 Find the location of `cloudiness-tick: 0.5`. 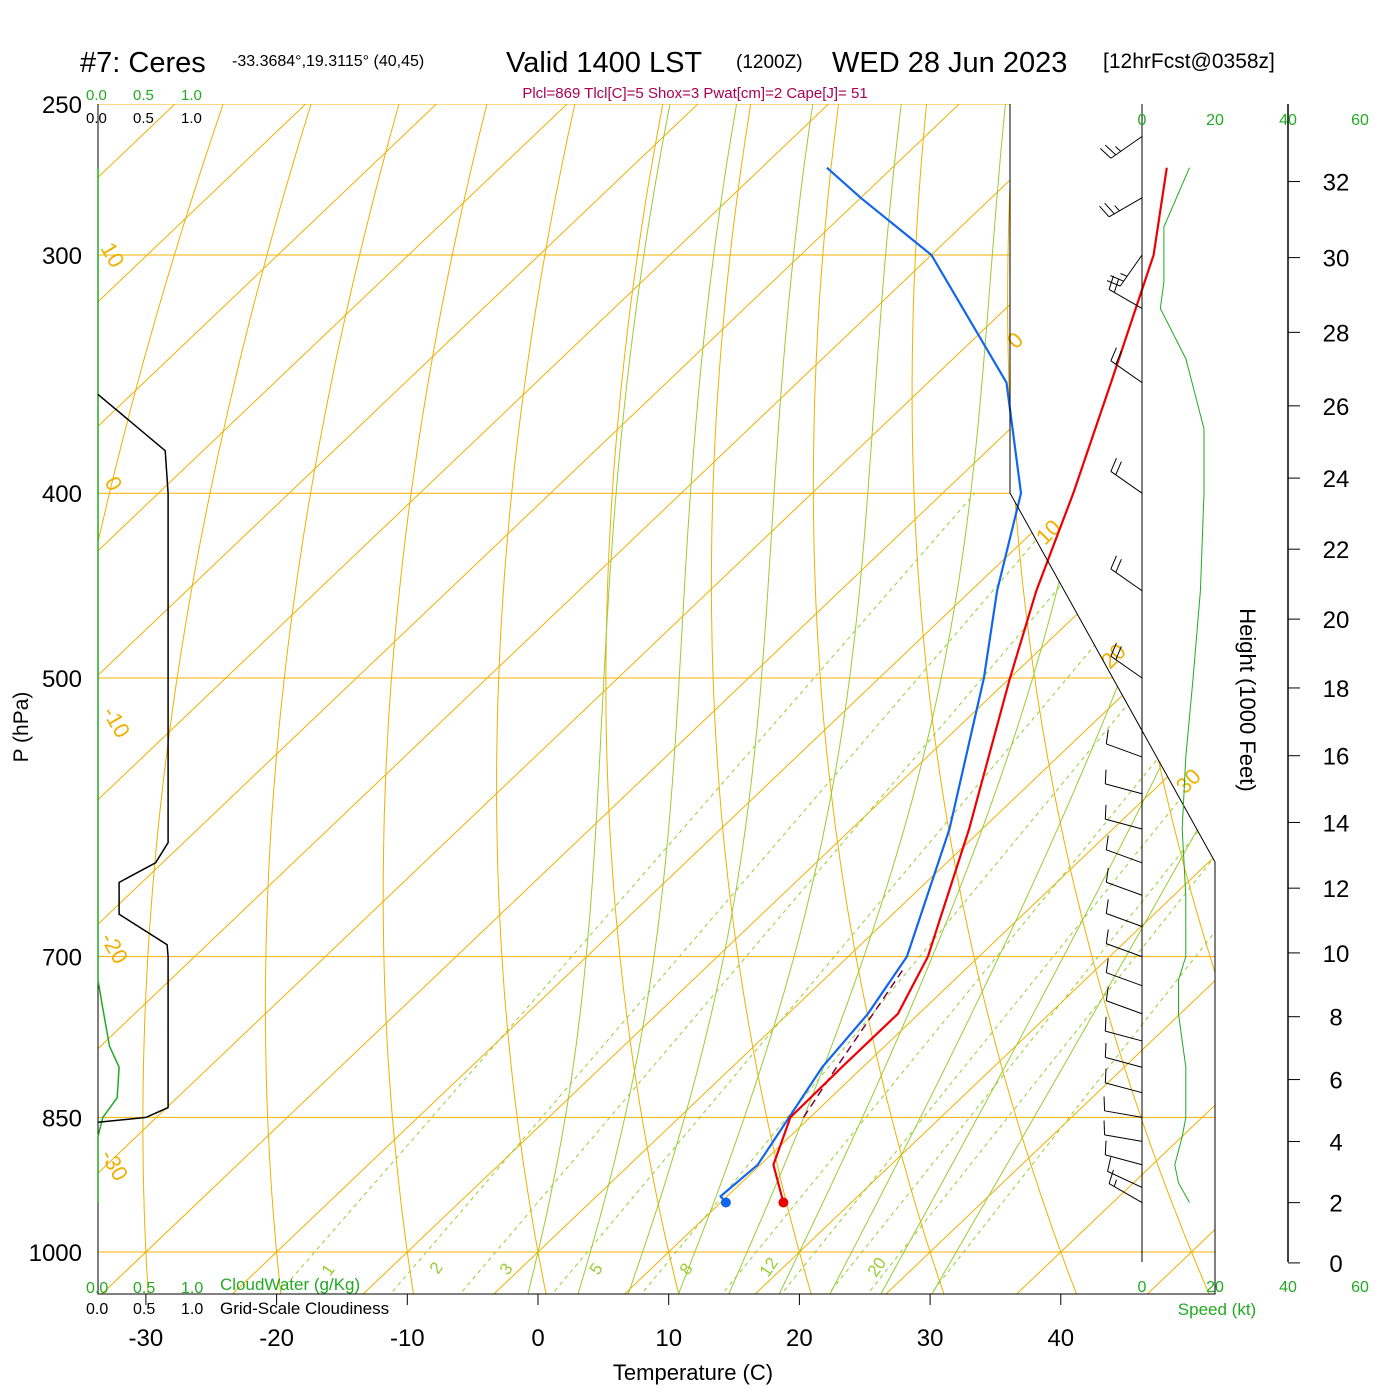

cloudiness-tick: 0.5 is located at coordinates (143, 118).